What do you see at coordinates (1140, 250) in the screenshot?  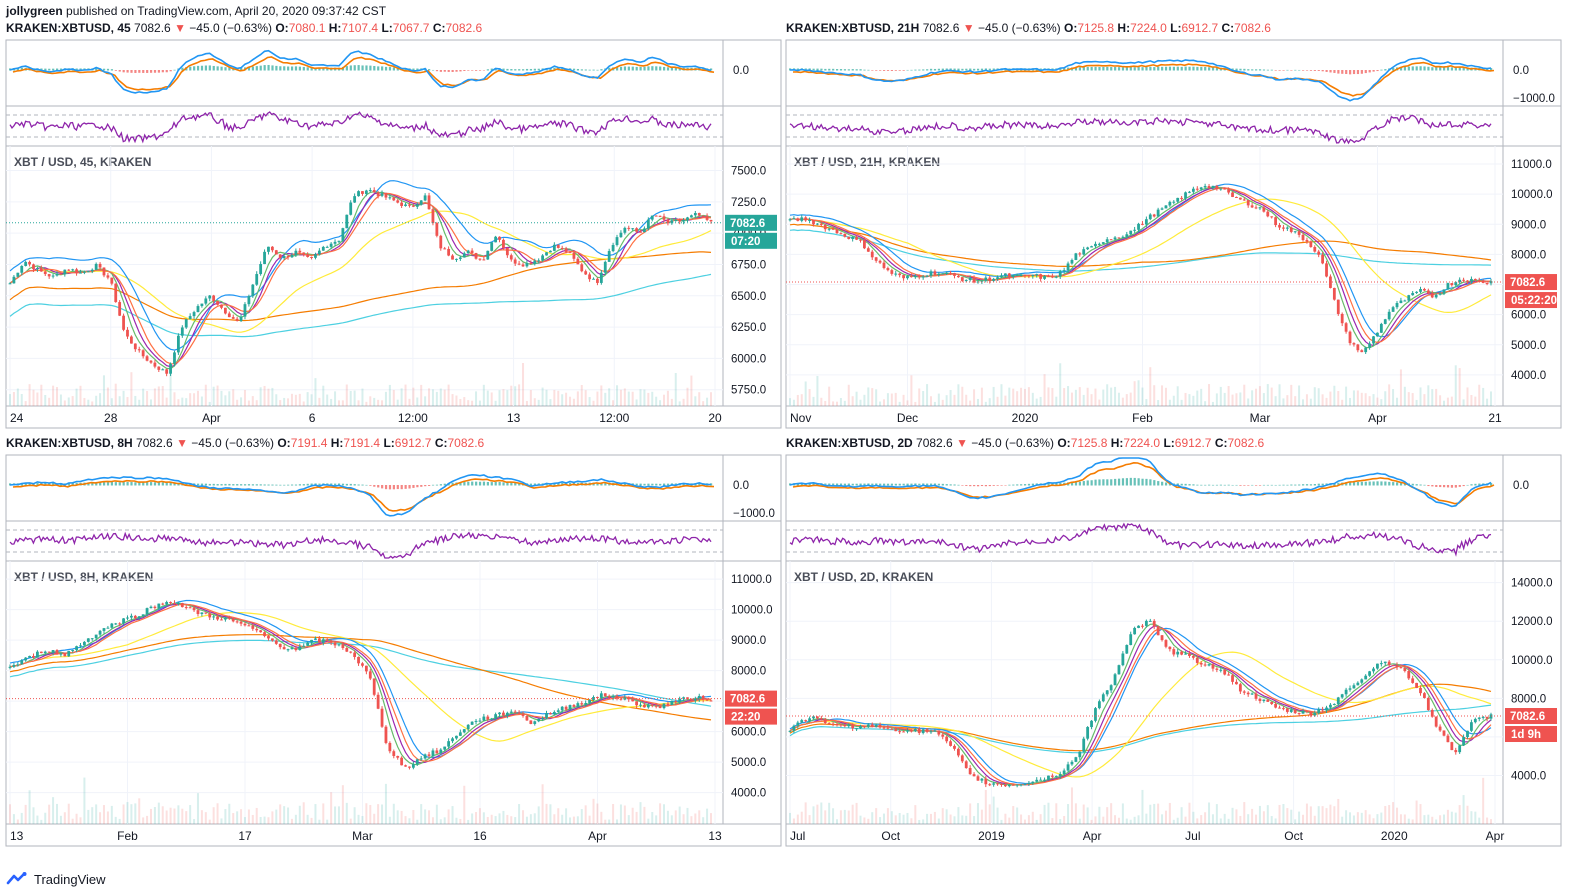 I see `moving-average-line` at bounding box center [1140, 250].